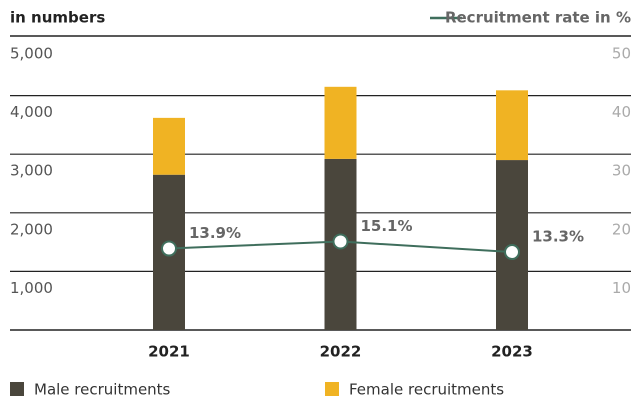 This screenshot has height=403, width=641. I want to click on y2-tick-label: 50, so click(621, 54).